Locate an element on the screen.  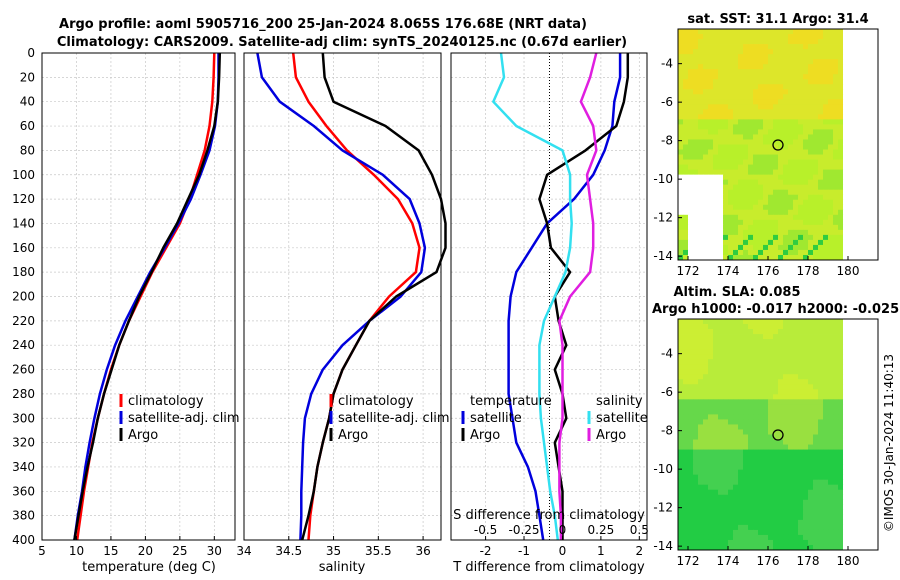
series-line-s-satellite is located at coordinates (532, 296).